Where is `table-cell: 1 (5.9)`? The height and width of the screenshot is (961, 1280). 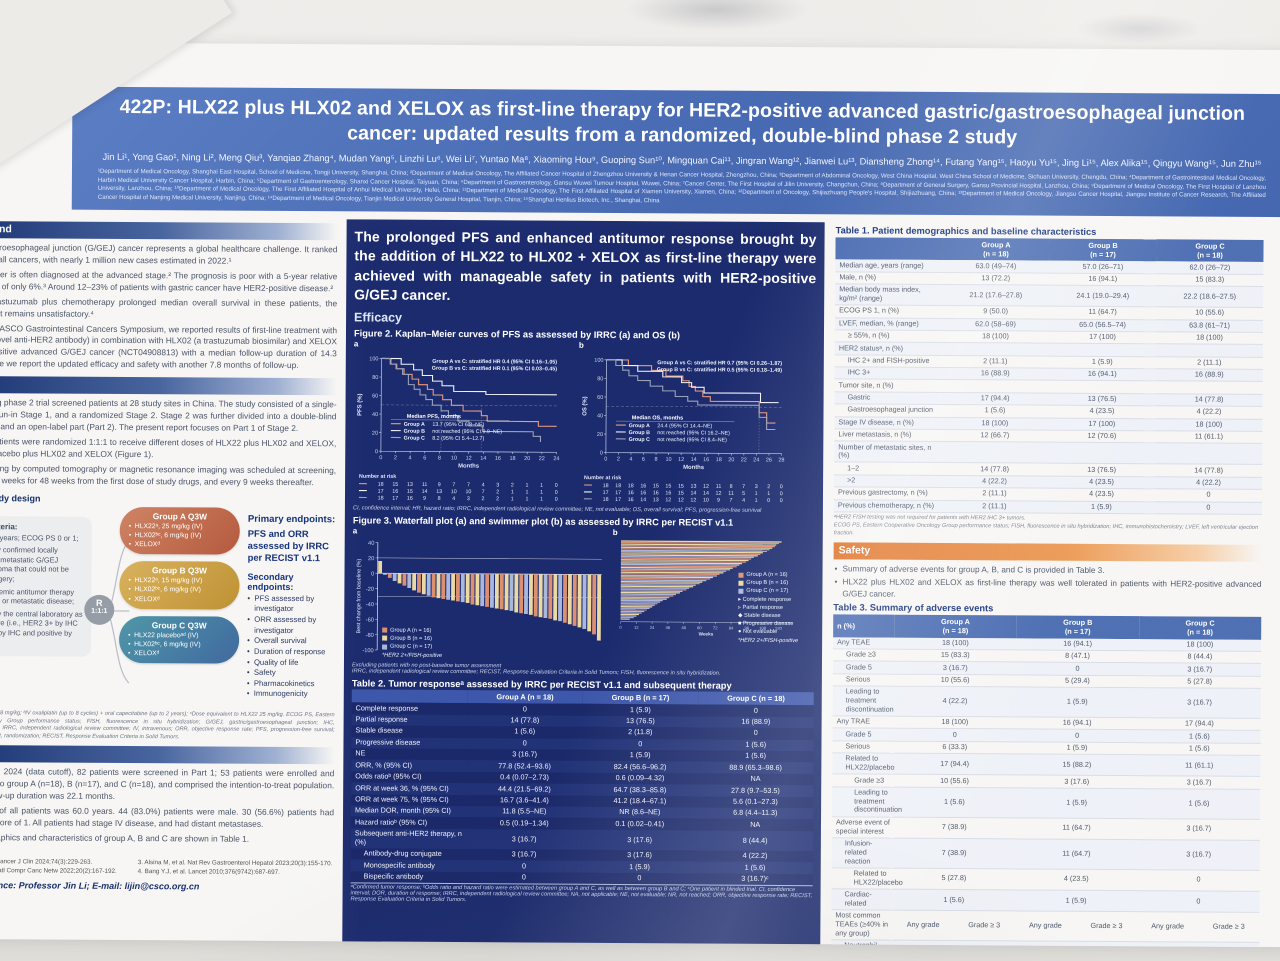 table-cell: 1 (5.9) is located at coordinates (1102, 362).